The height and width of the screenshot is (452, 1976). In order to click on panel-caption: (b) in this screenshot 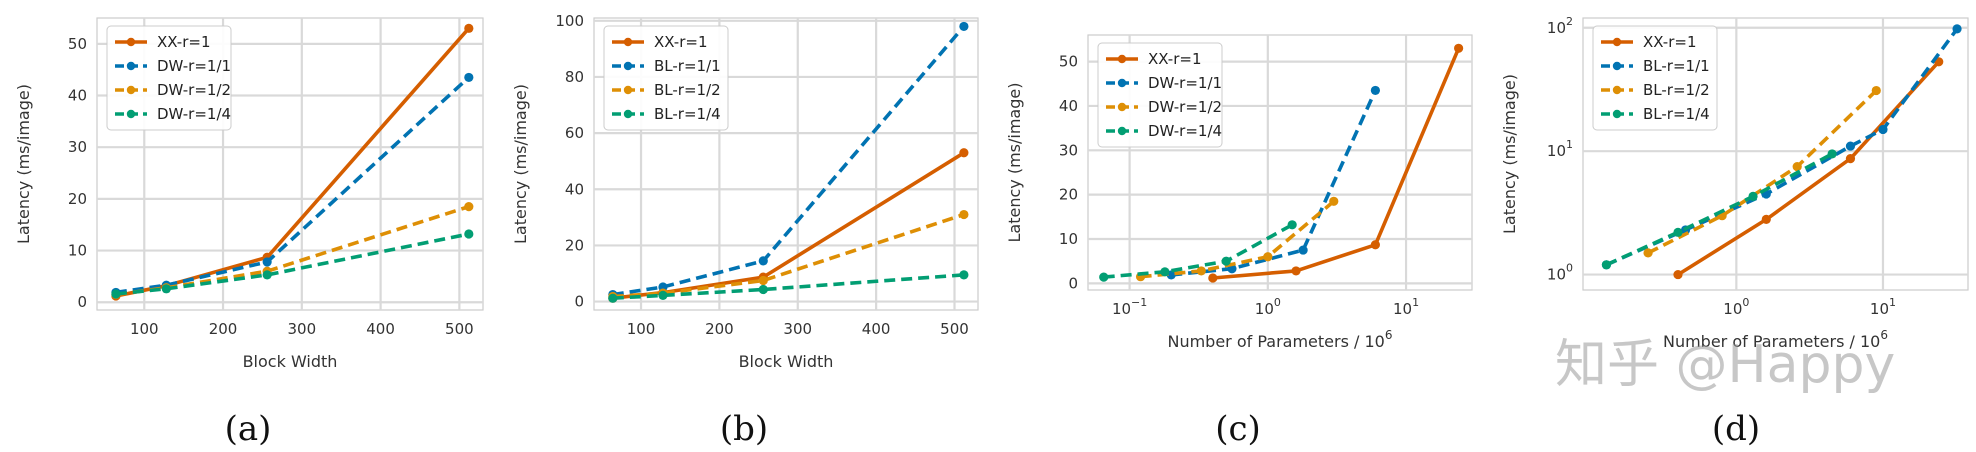, I will do `click(744, 429)`.